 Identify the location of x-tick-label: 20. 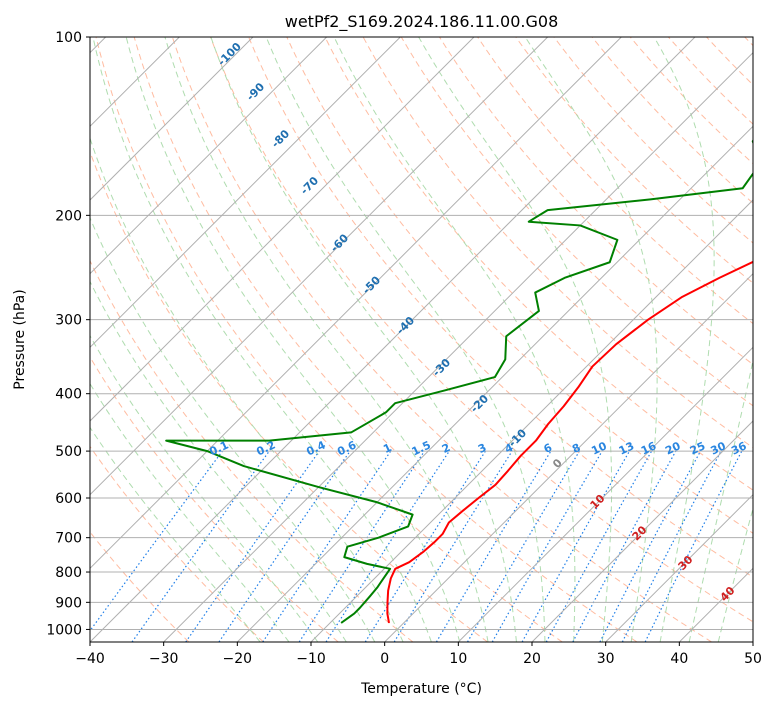
(532, 659).